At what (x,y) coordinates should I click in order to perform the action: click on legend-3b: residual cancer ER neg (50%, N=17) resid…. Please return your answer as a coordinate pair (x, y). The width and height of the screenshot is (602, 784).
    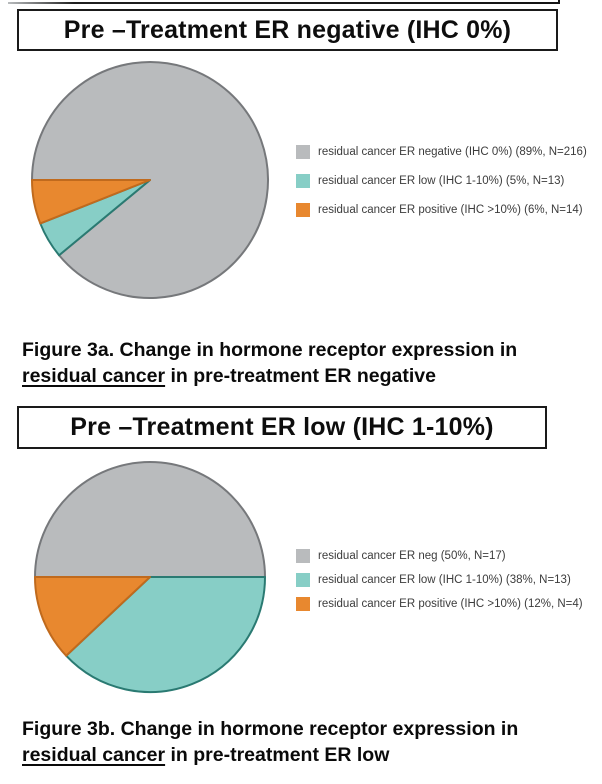
    Looking at the image, I should click on (439, 580).